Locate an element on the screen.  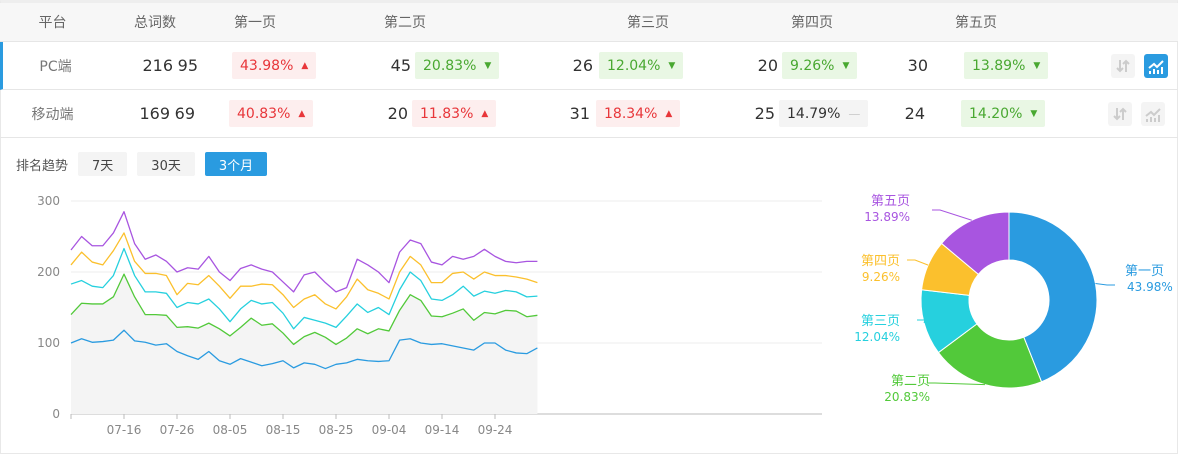
page-percent-badge: 20.83% ▼ is located at coordinates (457, 65).